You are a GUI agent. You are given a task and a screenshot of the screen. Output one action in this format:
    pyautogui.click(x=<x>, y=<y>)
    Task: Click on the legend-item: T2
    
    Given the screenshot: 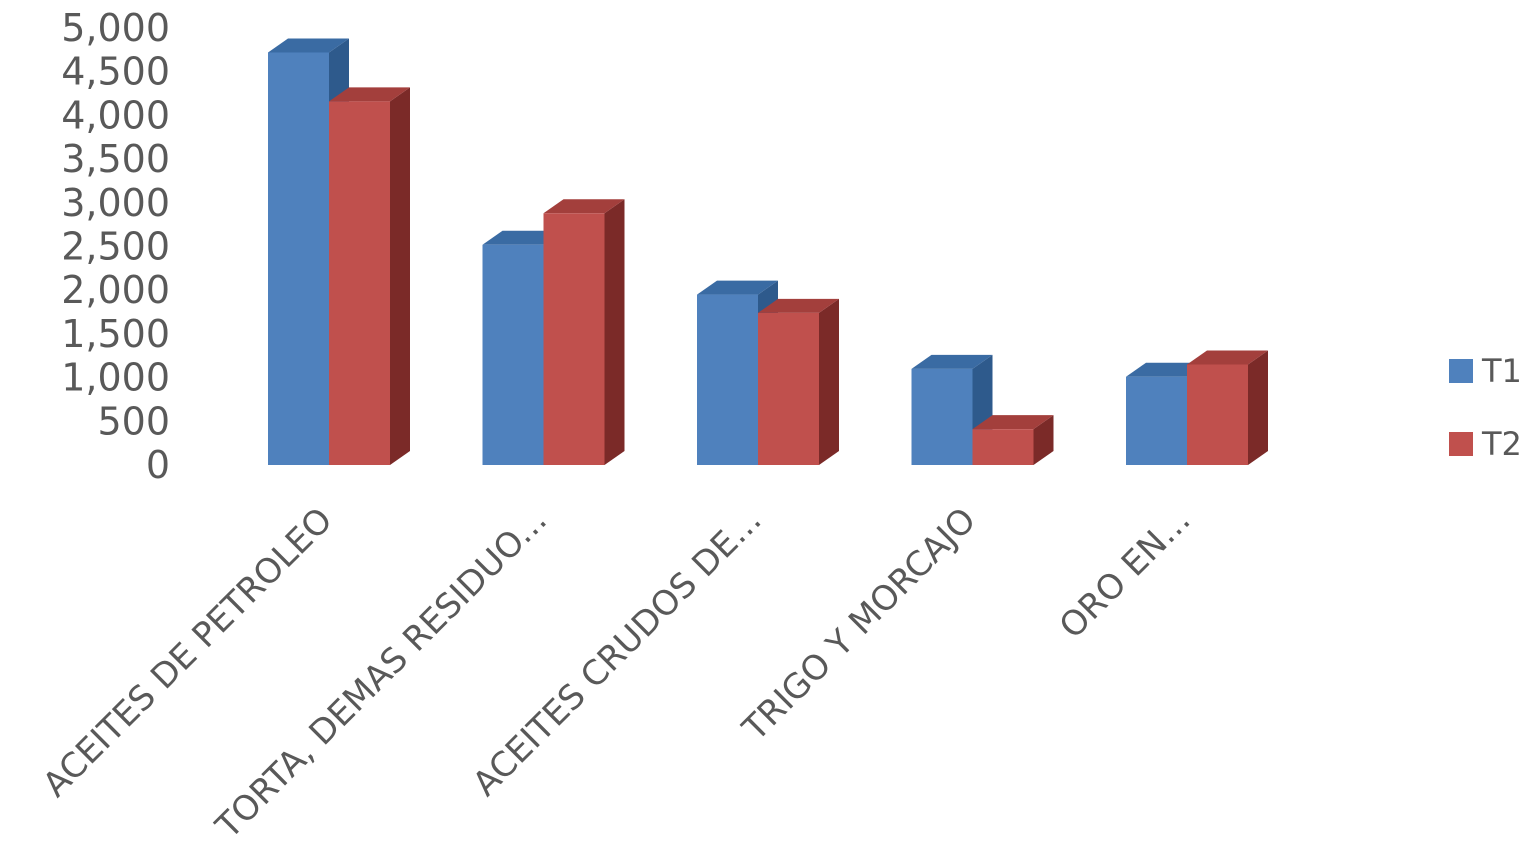 What is the action you would take?
    pyautogui.click(x=1485, y=444)
    